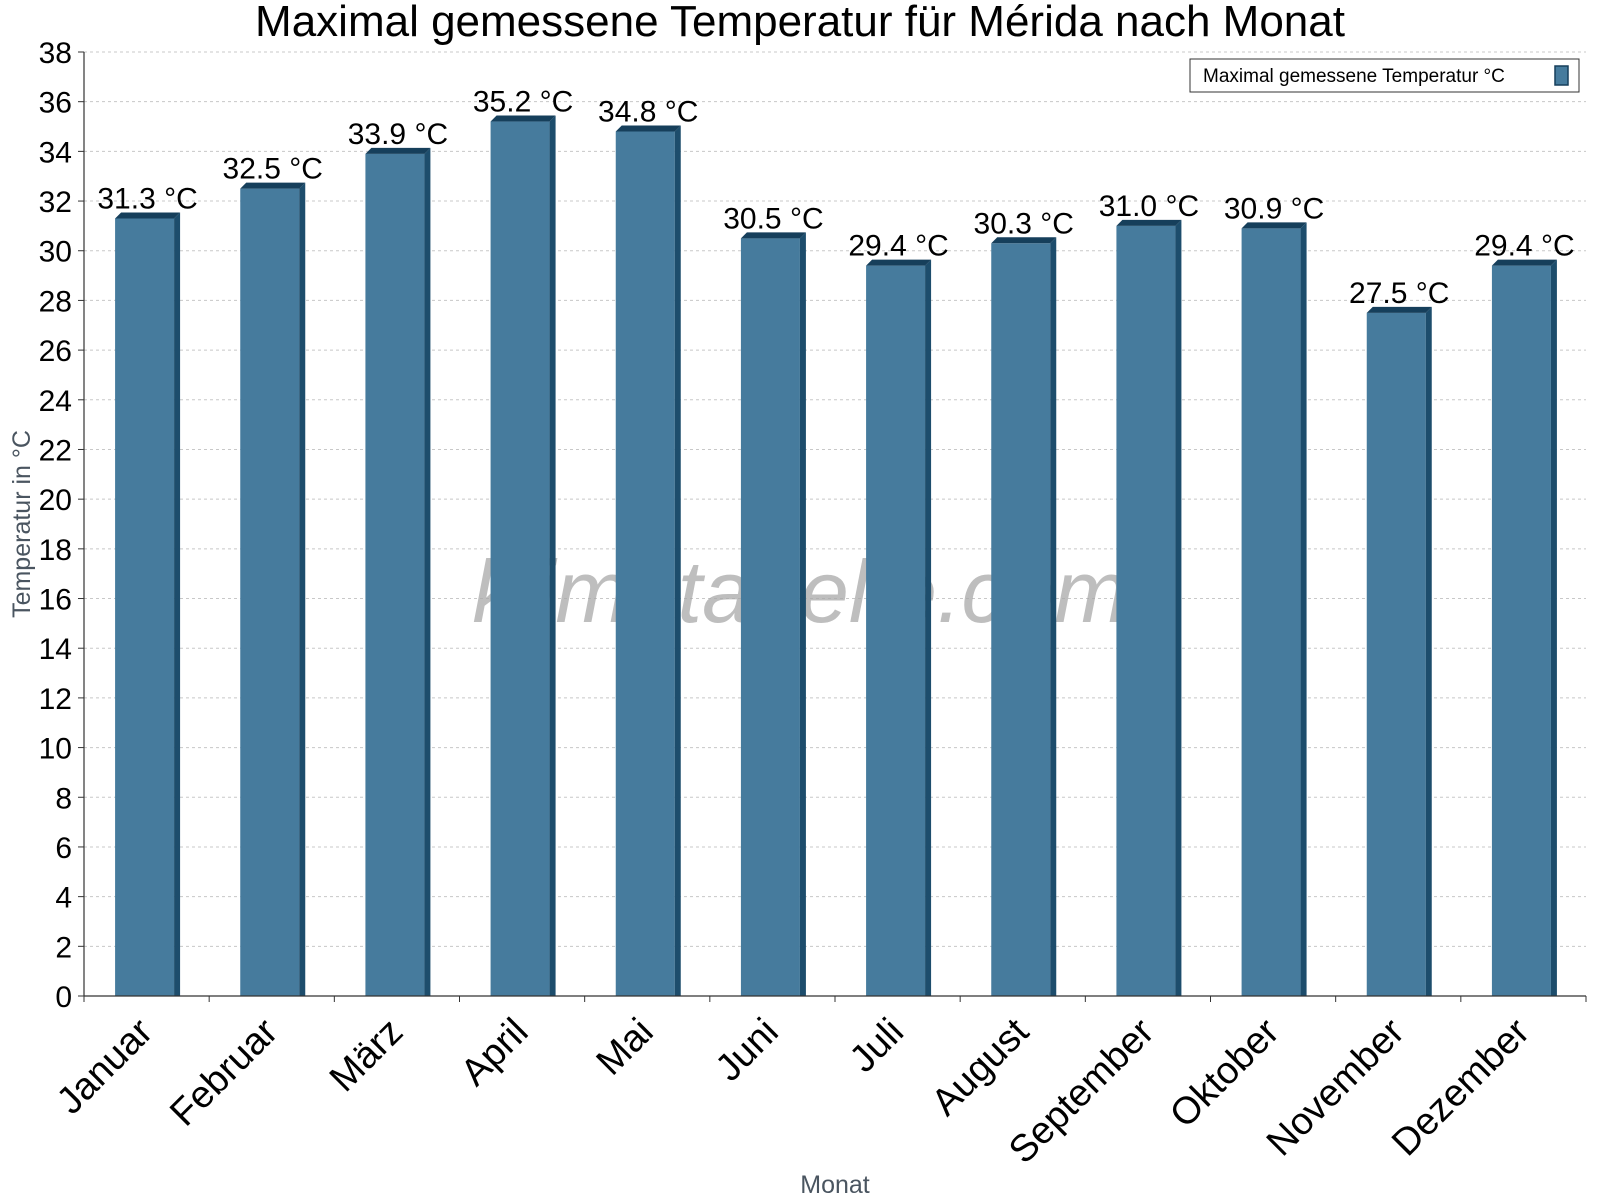  What do you see at coordinates (1561, 75) in the screenshot?
I see `legend-swatch` at bounding box center [1561, 75].